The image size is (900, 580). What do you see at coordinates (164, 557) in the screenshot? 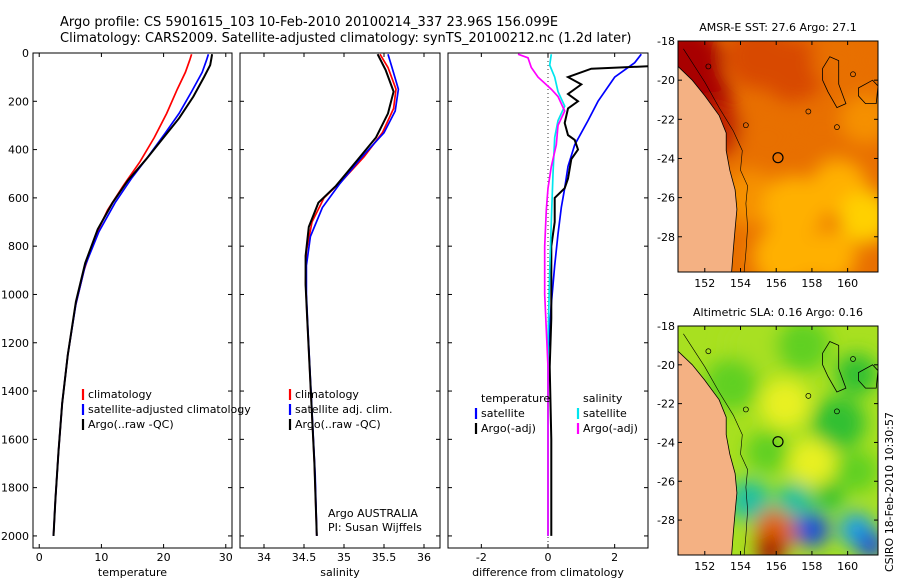
I see `x-tick-label: 20` at bounding box center [164, 557].